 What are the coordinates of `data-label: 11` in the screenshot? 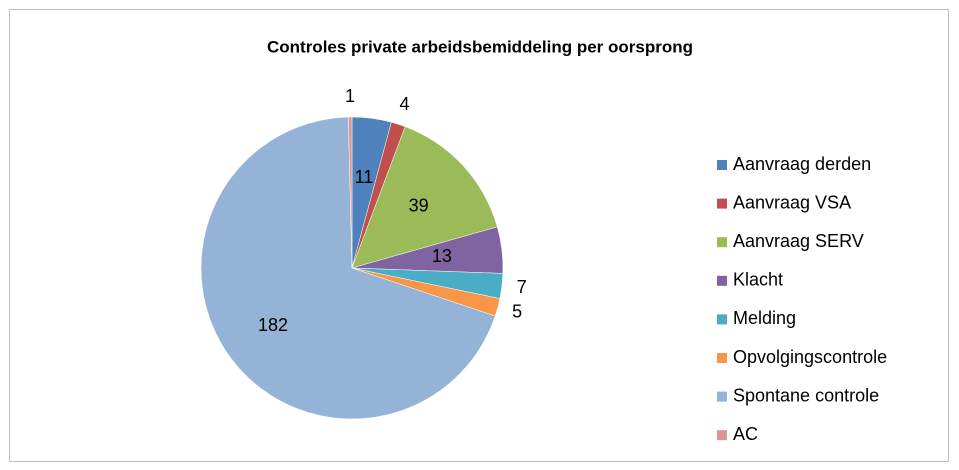 It's located at (364, 177).